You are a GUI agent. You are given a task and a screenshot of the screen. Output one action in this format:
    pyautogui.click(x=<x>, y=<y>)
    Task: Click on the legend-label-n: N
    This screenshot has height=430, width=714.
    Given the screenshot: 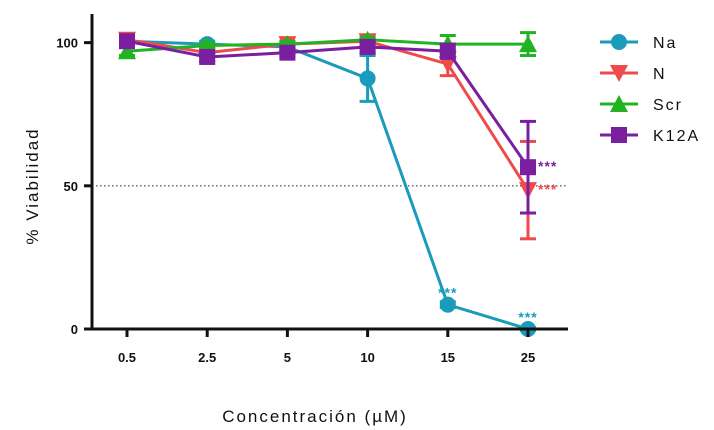 What is the action you would take?
    pyautogui.click(x=660, y=74)
    